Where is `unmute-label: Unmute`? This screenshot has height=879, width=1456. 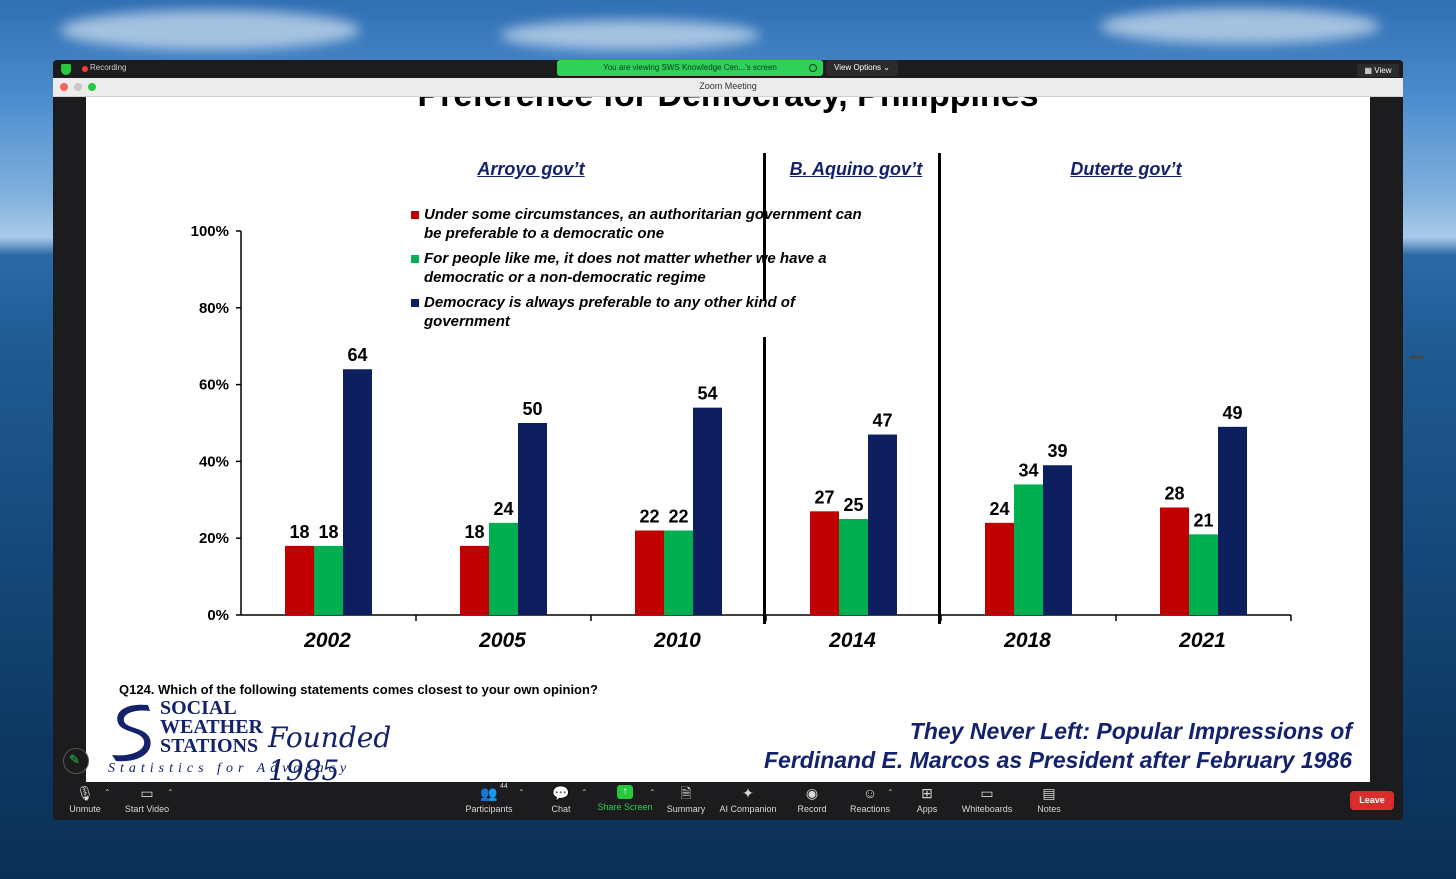
unmute-label: Unmute is located at coordinates (85, 809).